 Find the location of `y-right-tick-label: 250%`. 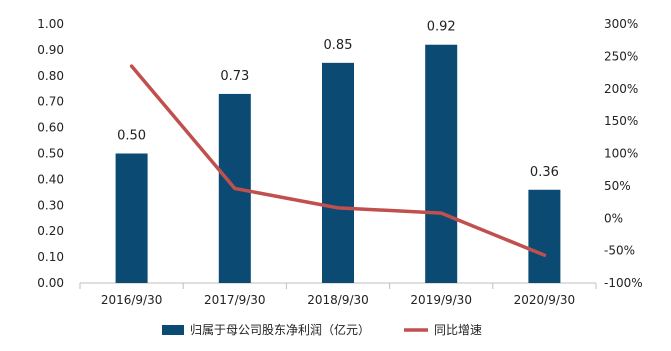

y-right-tick-label: 250% is located at coordinates (621, 56).